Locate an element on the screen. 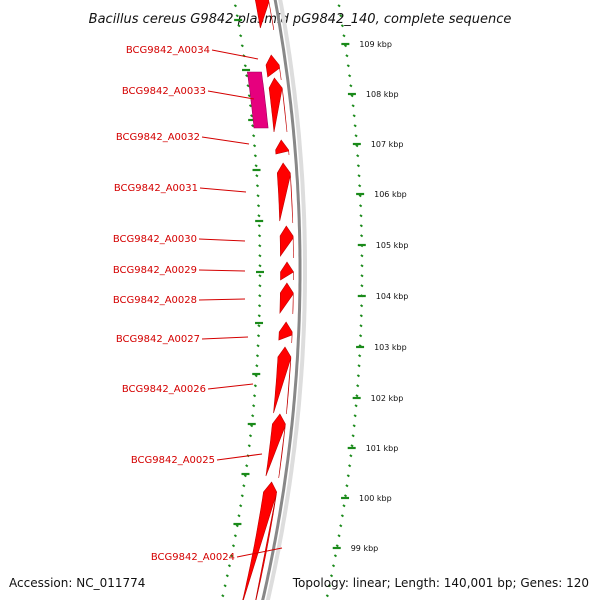 The width and height of the screenshot is (600, 600). kbp-tick-label: 105 kbp is located at coordinates (392, 245).